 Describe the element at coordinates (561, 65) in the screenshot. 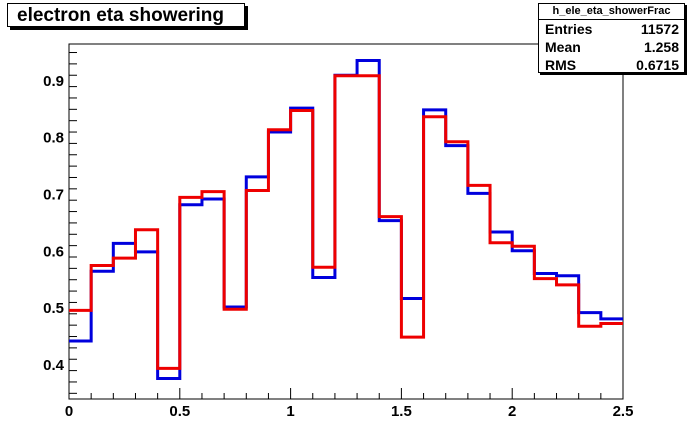

I see `stats-label: RMS` at that location.